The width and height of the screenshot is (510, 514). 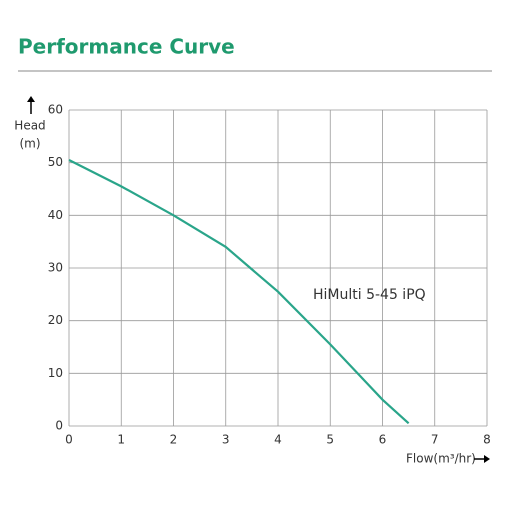 What do you see at coordinates (55, 162) in the screenshot?
I see `y-tick-label: 50` at bounding box center [55, 162].